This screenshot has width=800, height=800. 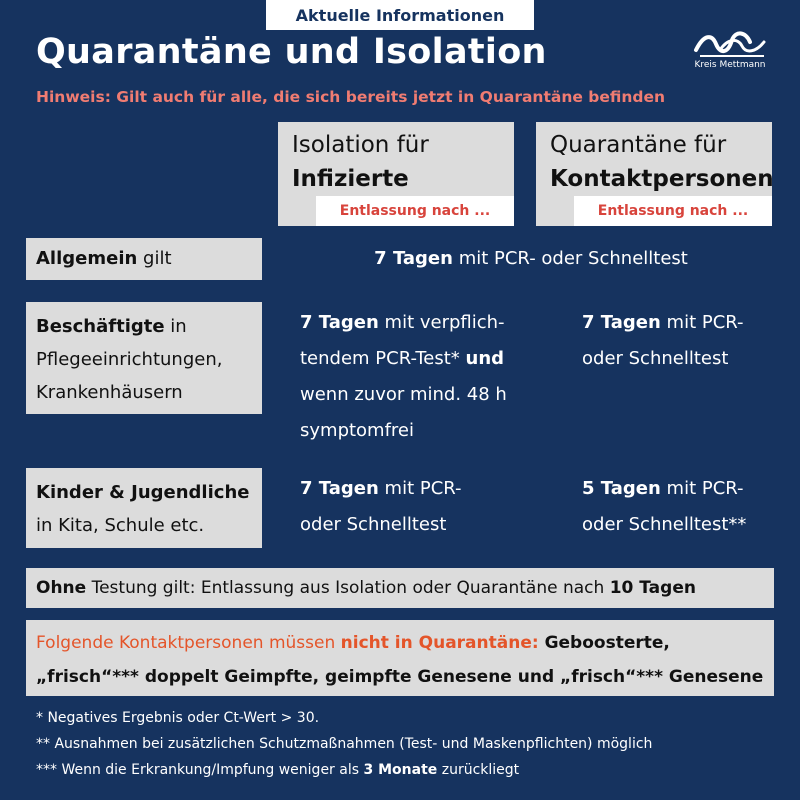 What do you see at coordinates (702, 322) in the screenshot?
I see `cell-employees-quarantine-rest: mit PCR-` at bounding box center [702, 322].